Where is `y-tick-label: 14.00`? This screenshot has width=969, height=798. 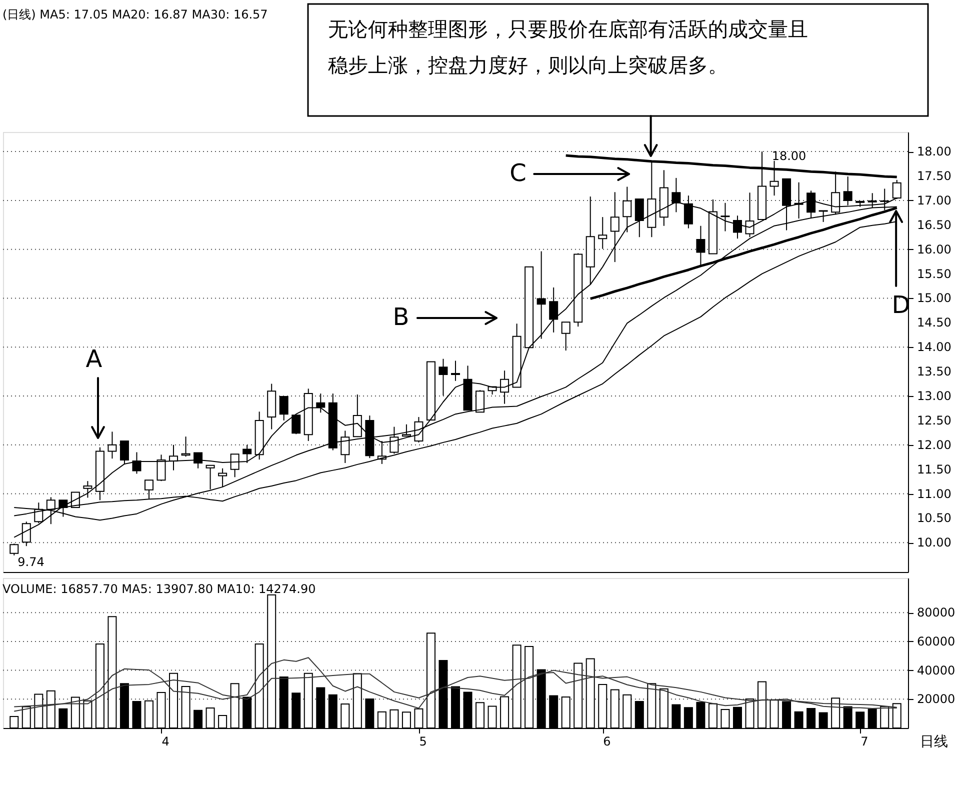
y-tick-label: 14.00 is located at coordinates (934, 347).